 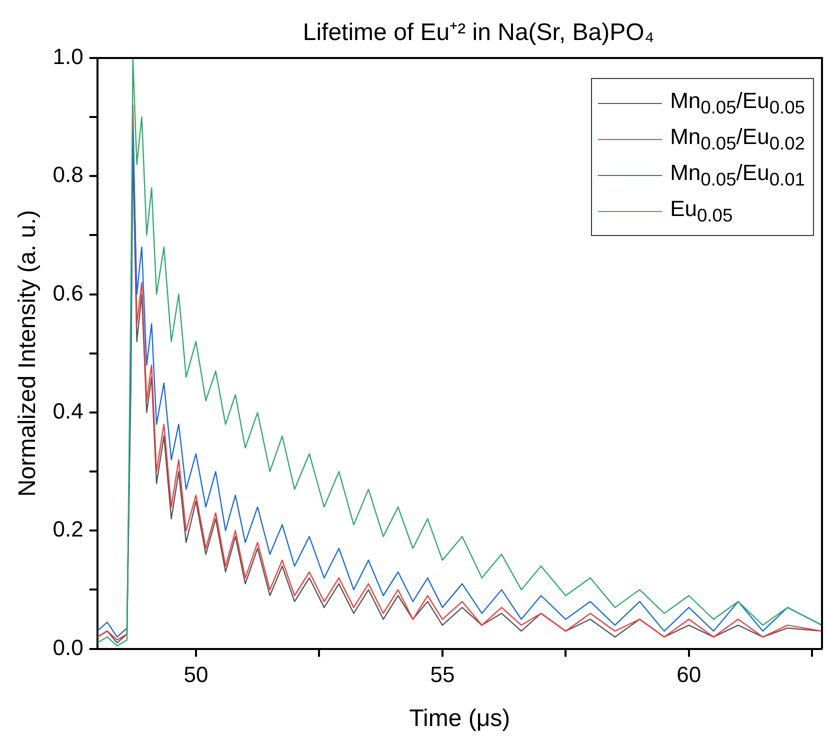 I want to click on y-tick-label: 0.8, so click(x=68, y=175).